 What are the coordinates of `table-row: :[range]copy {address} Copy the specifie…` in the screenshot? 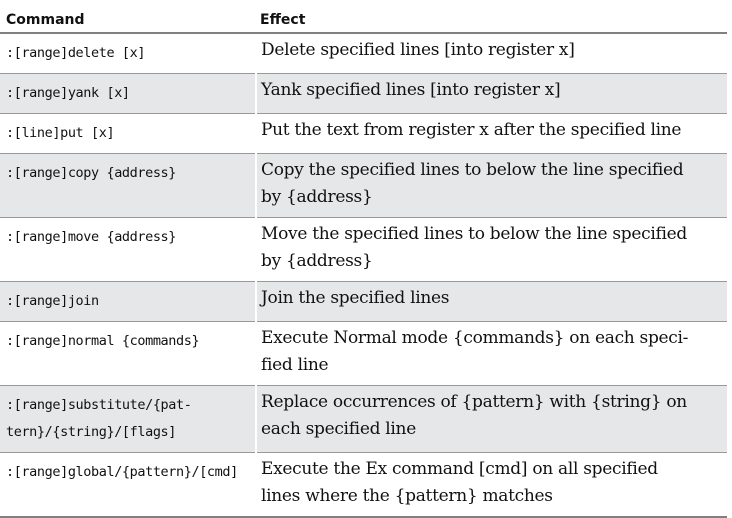 It's located at (363, 185).